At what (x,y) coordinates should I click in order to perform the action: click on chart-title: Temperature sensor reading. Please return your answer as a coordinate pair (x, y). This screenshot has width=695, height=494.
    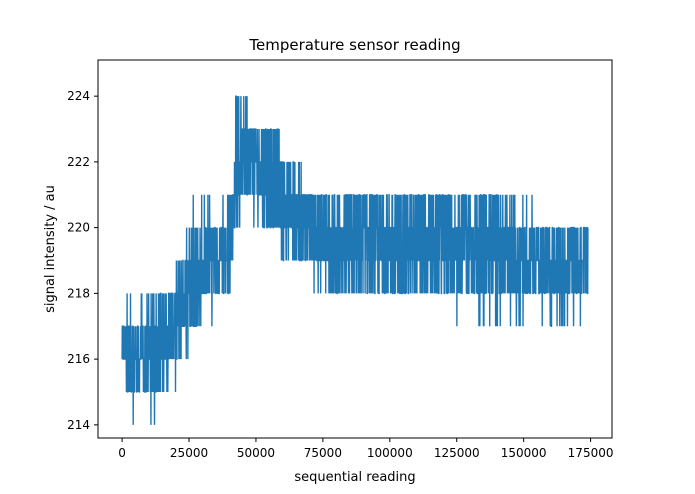
    Looking at the image, I should click on (354, 45).